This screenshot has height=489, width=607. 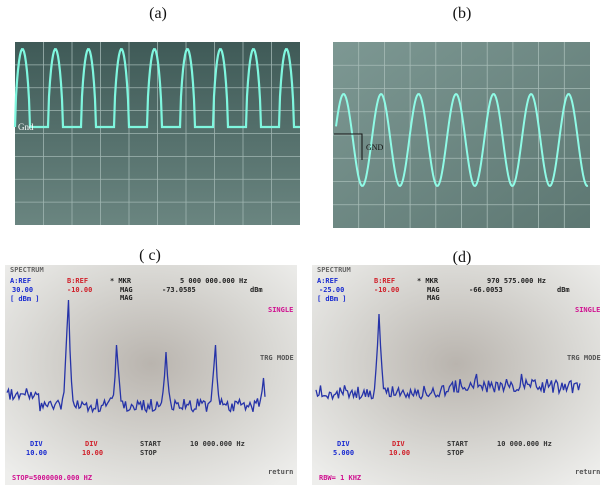 What do you see at coordinates (213, 281) in the screenshot?
I see `screen-text: 5 000 000.000 Hz` at bounding box center [213, 281].